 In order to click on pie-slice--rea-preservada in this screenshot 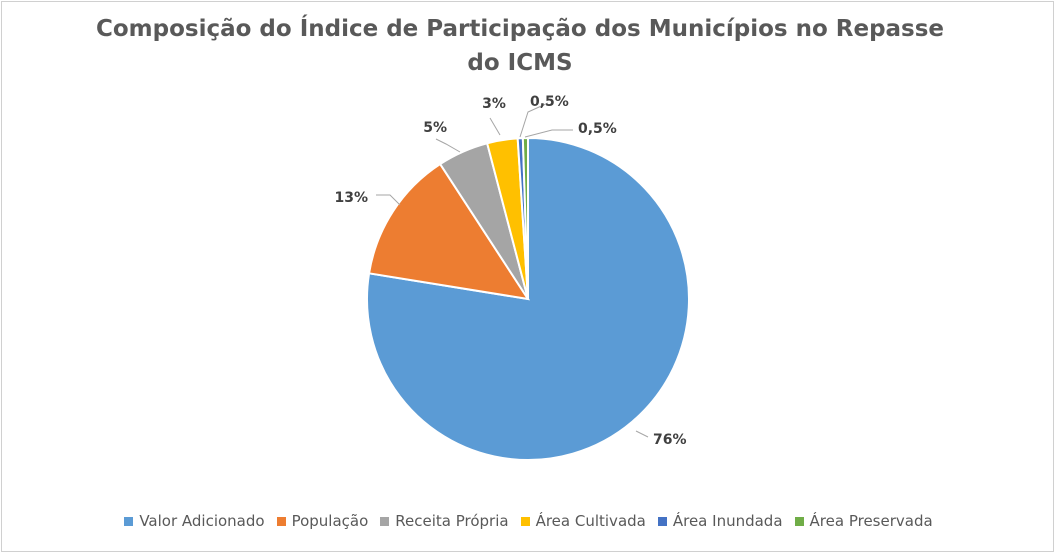, I will do `click(525, 218)`.